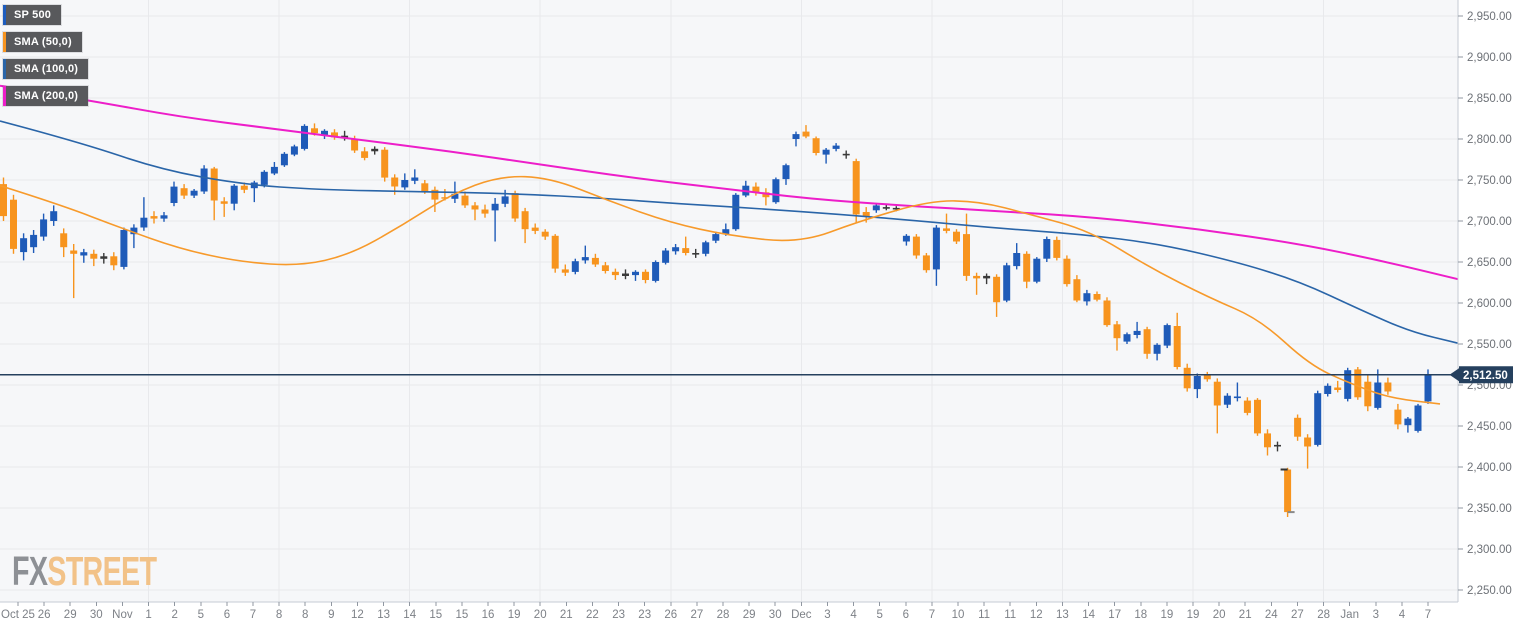 The width and height of the screenshot is (1534, 627). What do you see at coordinates (1485, 376) in the screenshot?
I see `current-price-label: 2,512.50` at bounding box center [1485, 376].